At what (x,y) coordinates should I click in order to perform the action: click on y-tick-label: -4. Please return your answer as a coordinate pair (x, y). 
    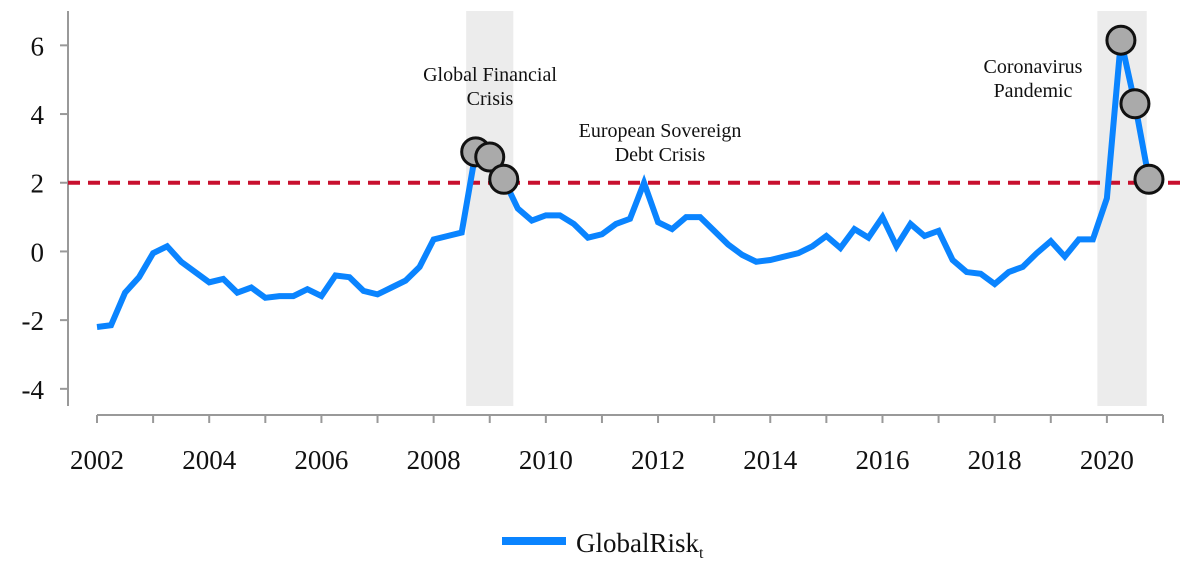
    Looking at the image, I should click on (33, 390).